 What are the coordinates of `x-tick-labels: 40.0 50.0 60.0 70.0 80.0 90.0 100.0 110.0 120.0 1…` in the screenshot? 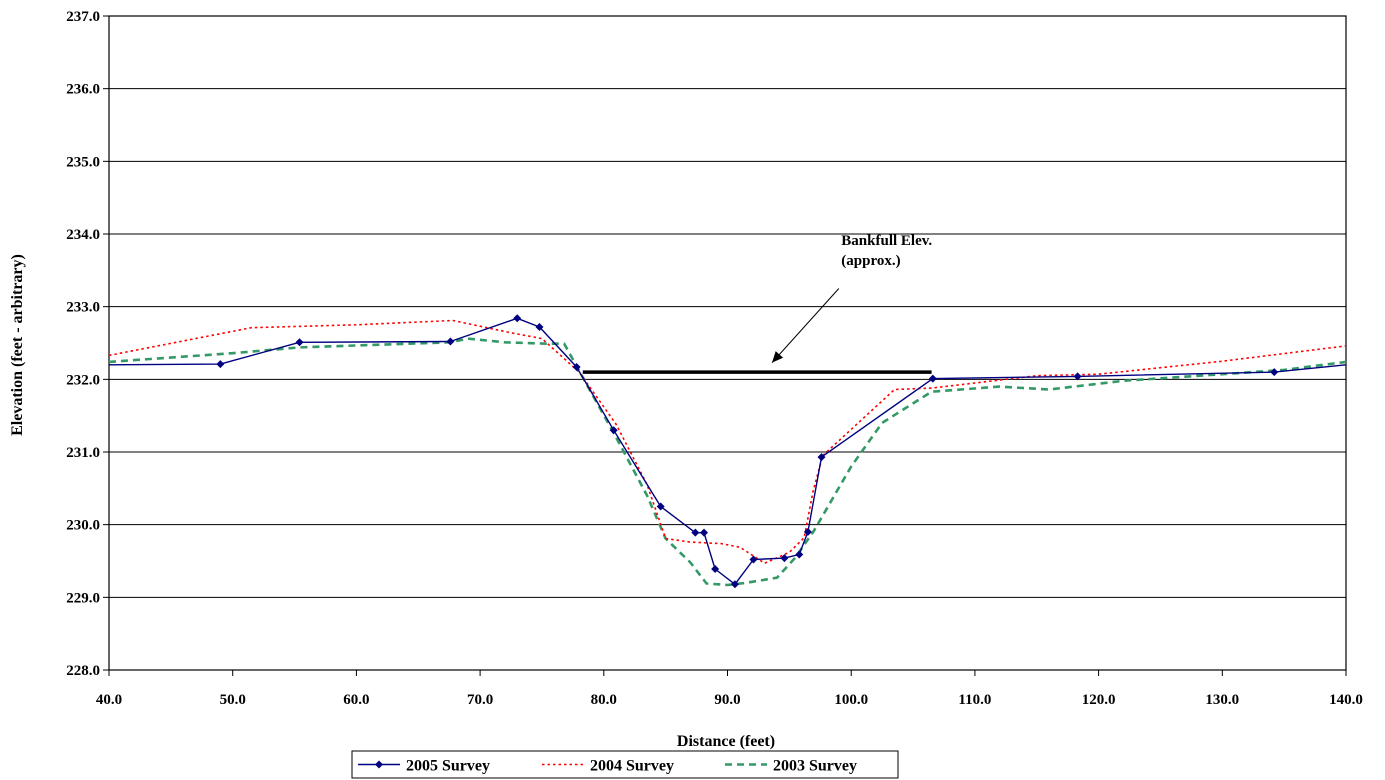 It's located at (729, 700).